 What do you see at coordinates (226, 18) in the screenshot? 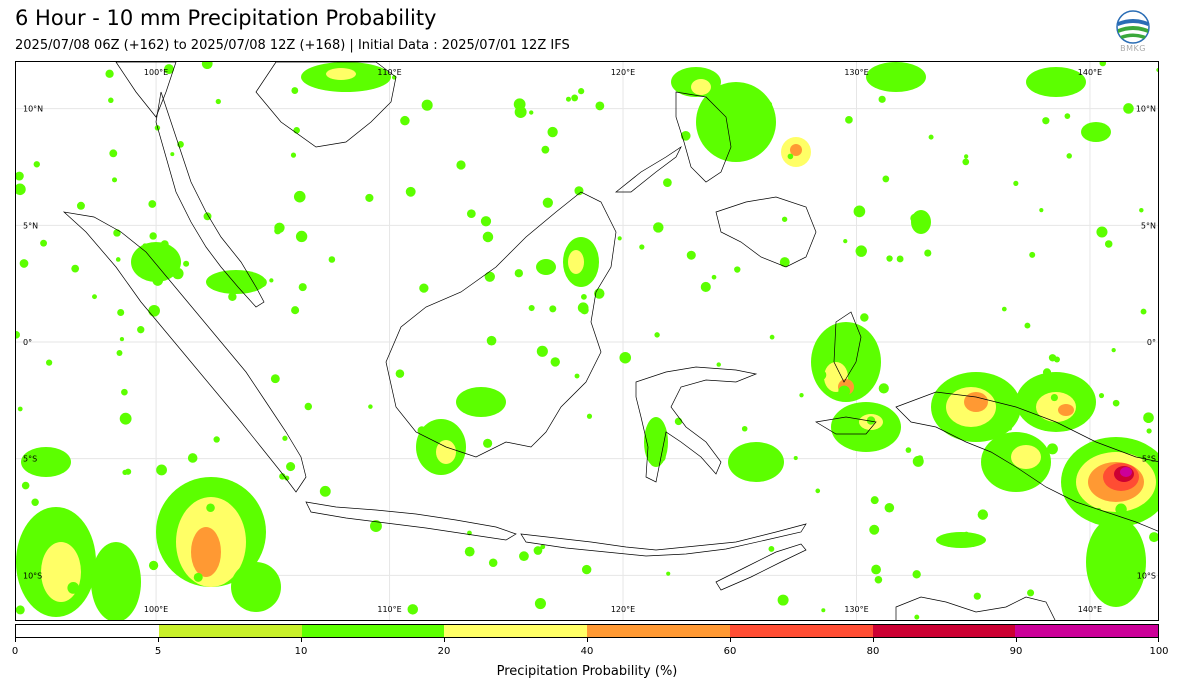
I see `page-title: 6 Hour - 10 mm Precipitation Probability` at bounding box center [226, 18].